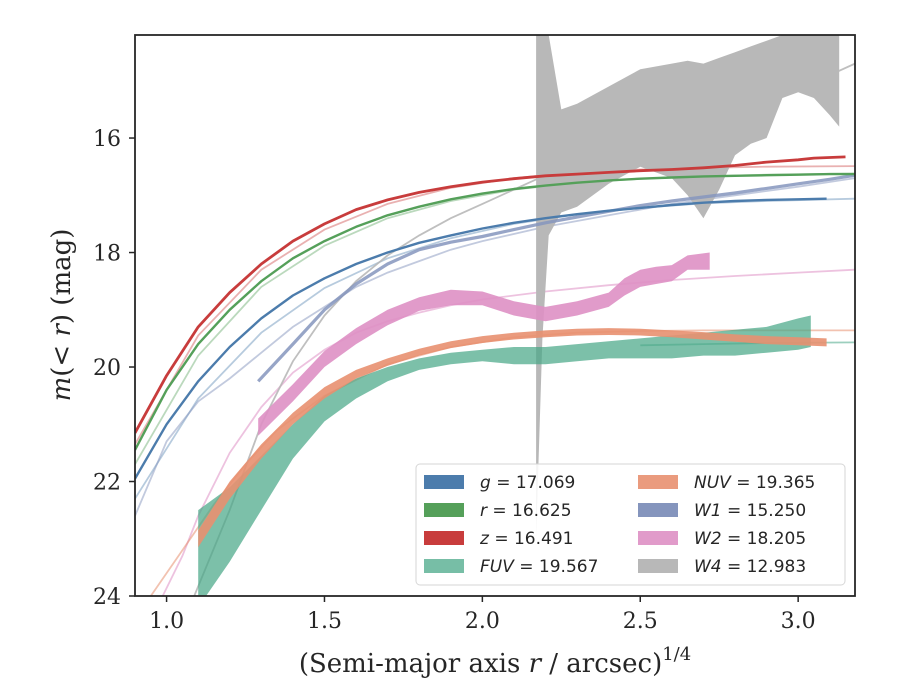 The width and height of the screenshot is (900, 700). What do you see at coordinates (539, 567) in the screenshot?
I see `legend-label-fuv: FUV = 19.567` at bounding box center [539, 567].